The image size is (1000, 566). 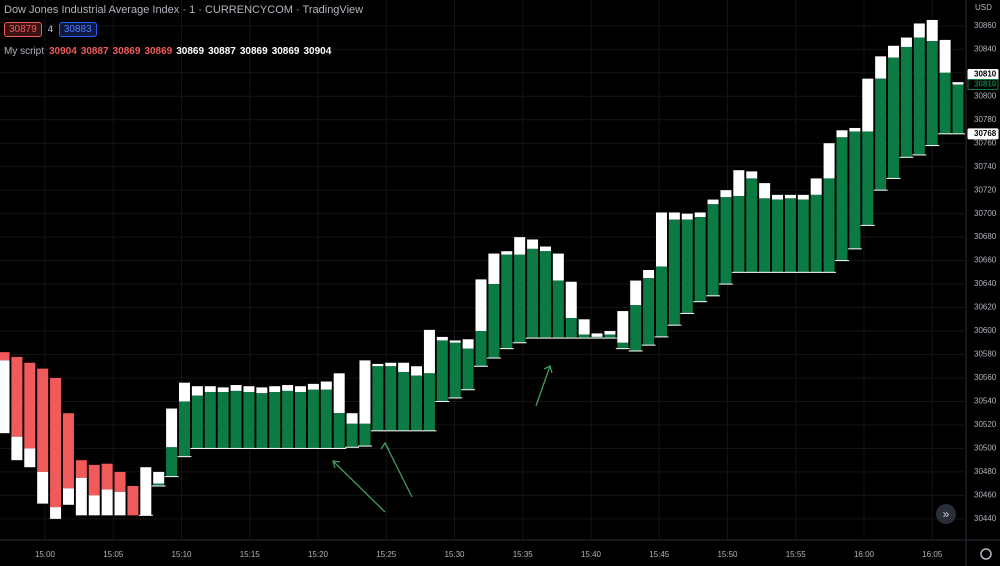 What do you see at coordinates (985, 213) in the screenshot?
I see `y-tick-label: 30700` at bounding box center [985, 213].